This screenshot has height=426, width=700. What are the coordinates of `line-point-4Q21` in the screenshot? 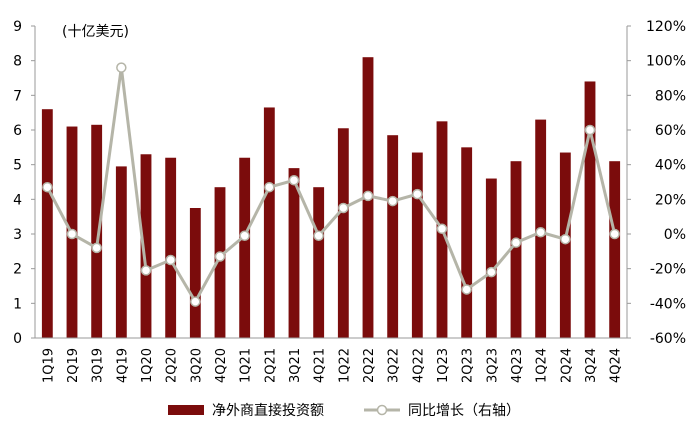 It's located at (318, 235).